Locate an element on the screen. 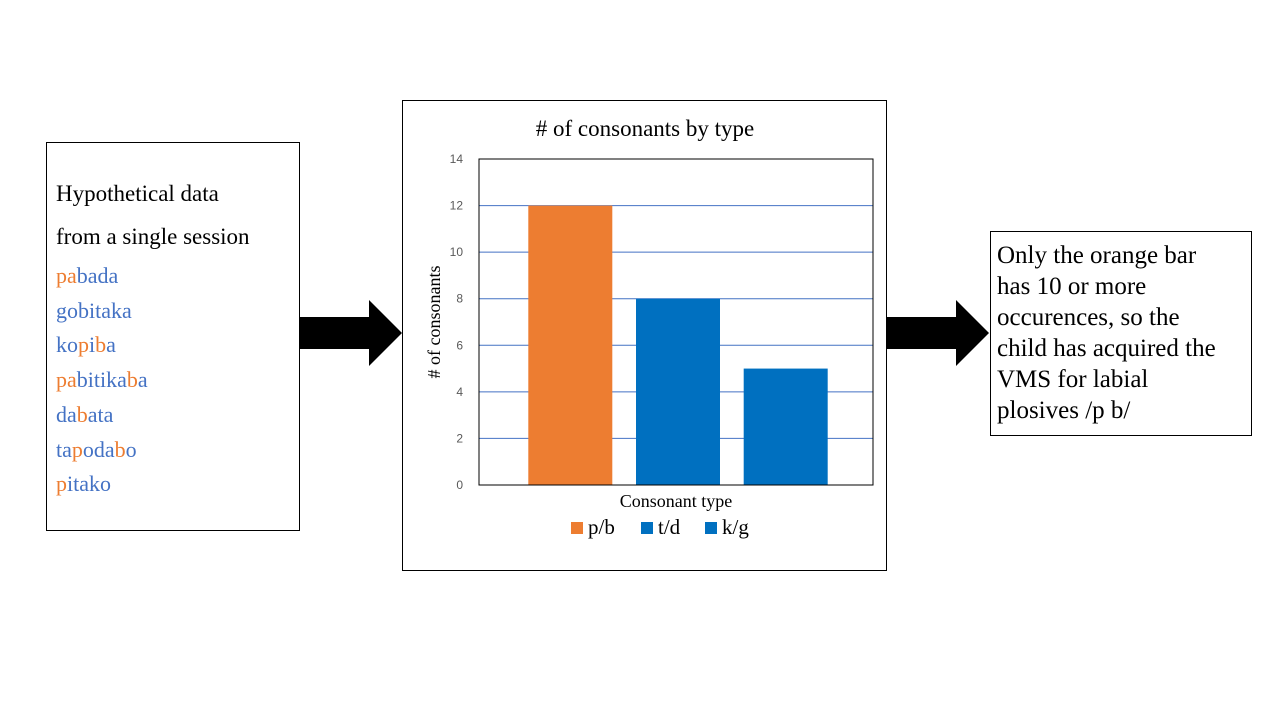  word-item: tapodabo is located at coordinates (96, 450).